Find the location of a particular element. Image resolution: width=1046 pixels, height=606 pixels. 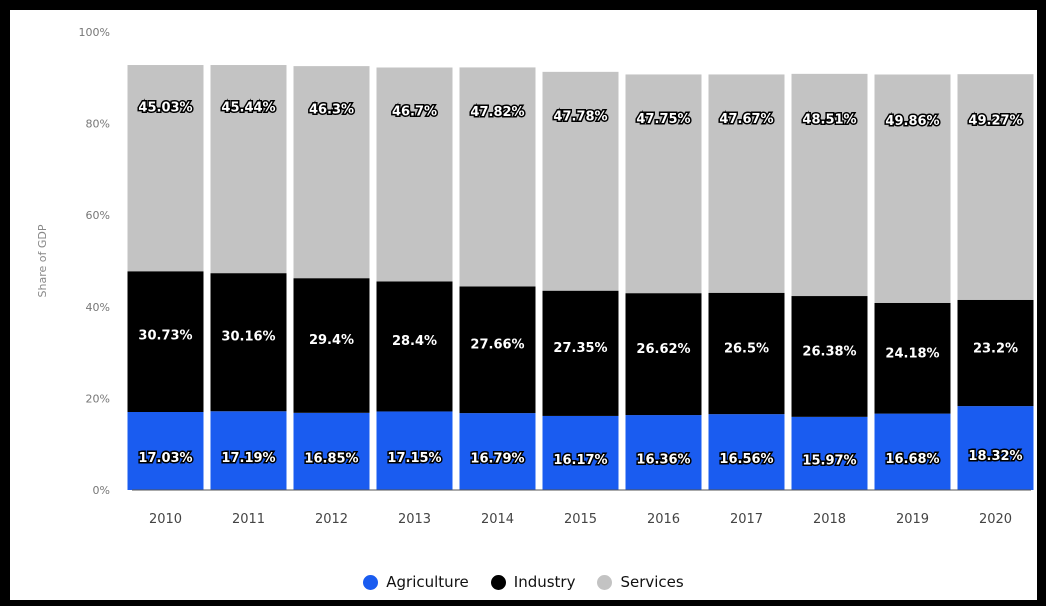

bar-industry-2016 is located at coordinates (663, 354).